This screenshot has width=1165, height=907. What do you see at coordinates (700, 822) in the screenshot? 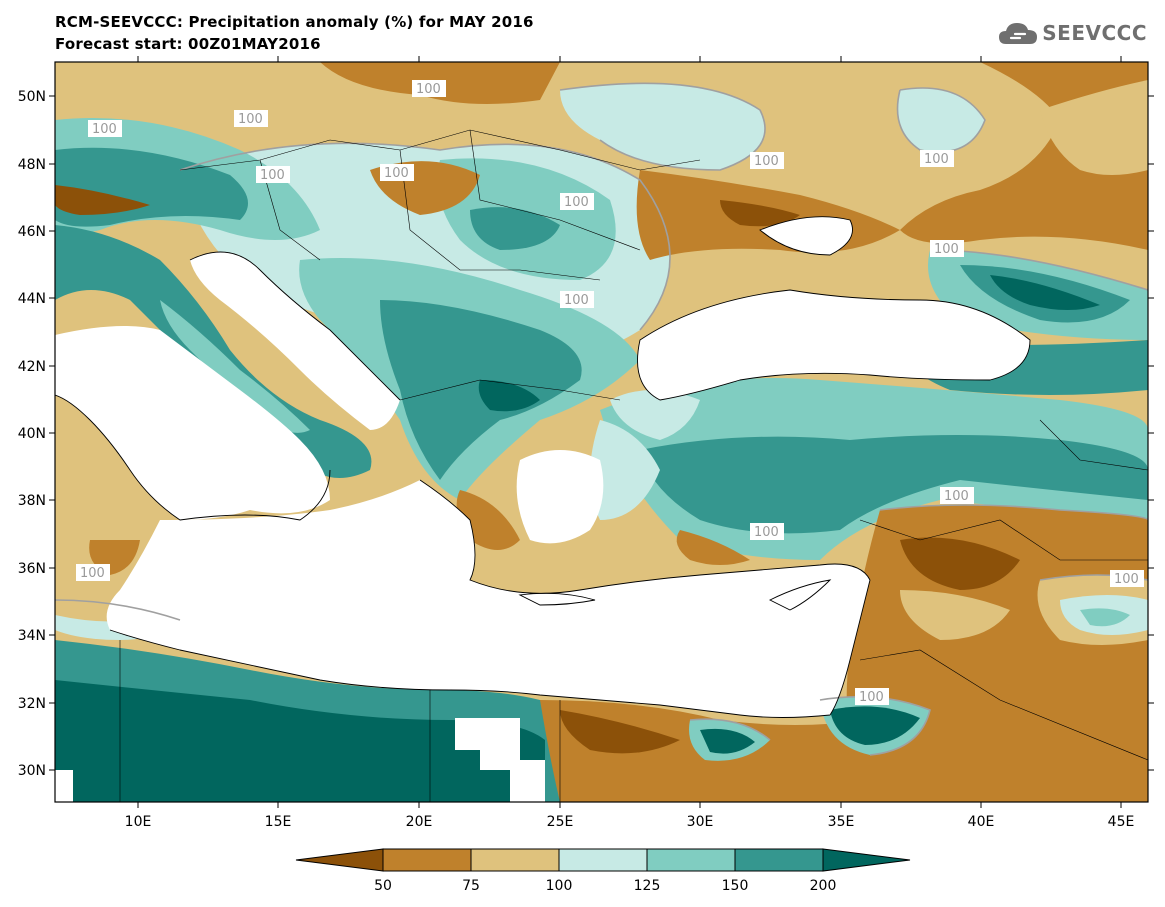
I see `lon-tick-label: 30E` at bounding box center [700, 822].